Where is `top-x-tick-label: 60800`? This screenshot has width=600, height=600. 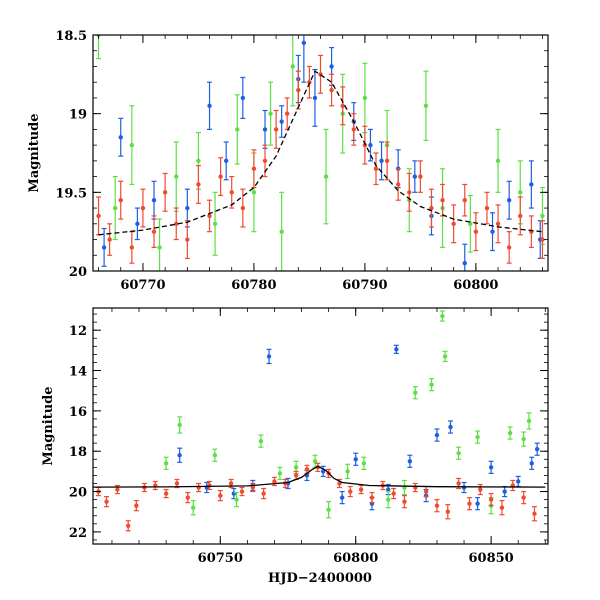
top-x-tick-label: 60800 is located at coordinates (475, 285).